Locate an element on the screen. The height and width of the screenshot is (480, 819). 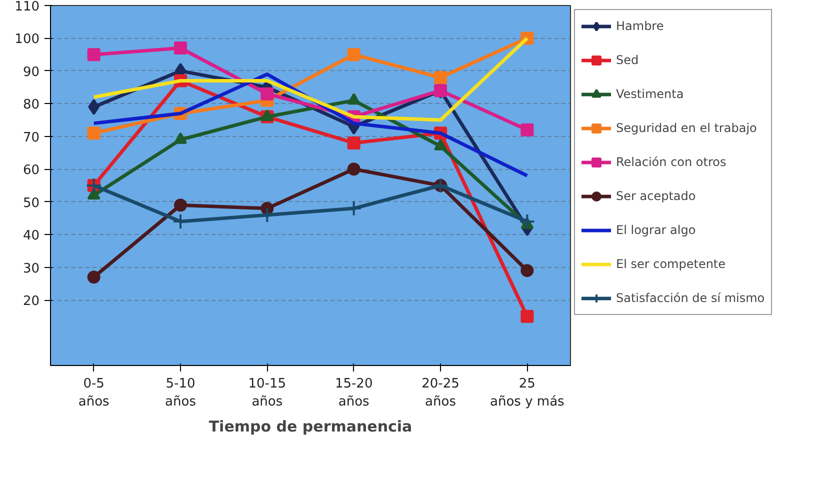
x-tick-label: 0-5 años is located at coordinates (94, 393).